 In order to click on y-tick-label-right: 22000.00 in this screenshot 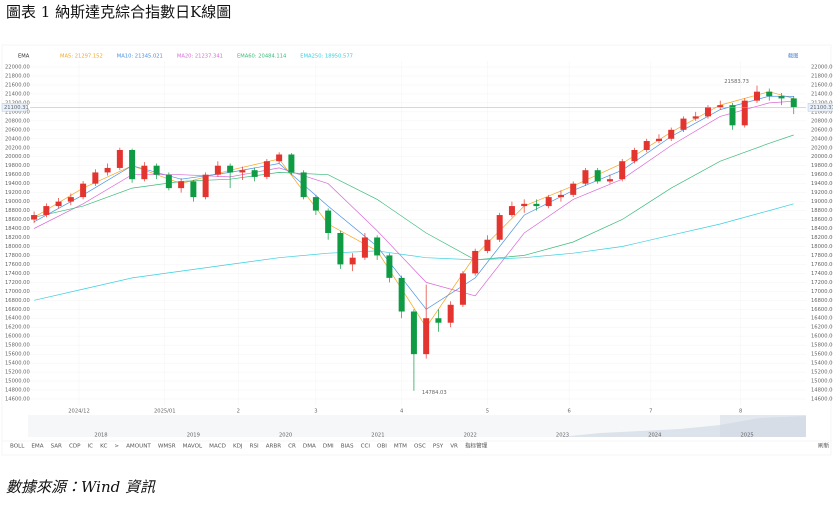, I will do `click(822, 68)`.